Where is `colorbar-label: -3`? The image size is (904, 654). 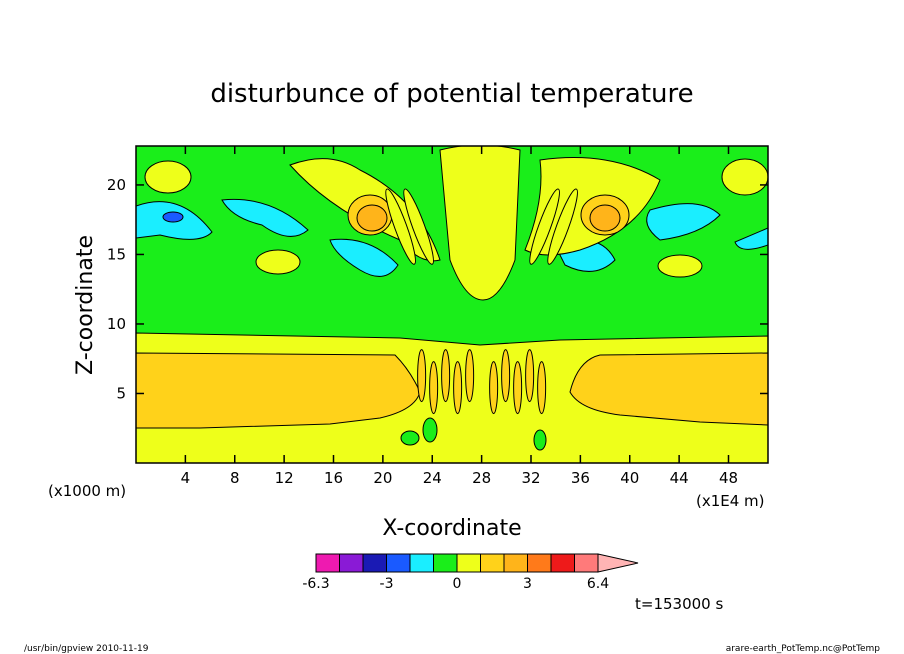 colorbar-label: -3 is located at coordinates (387, 584).